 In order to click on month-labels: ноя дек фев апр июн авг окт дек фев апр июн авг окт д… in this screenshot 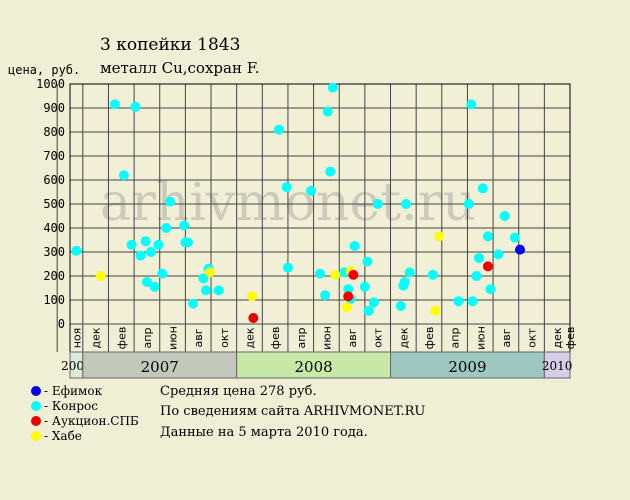, I will do `click(323, 338)`.